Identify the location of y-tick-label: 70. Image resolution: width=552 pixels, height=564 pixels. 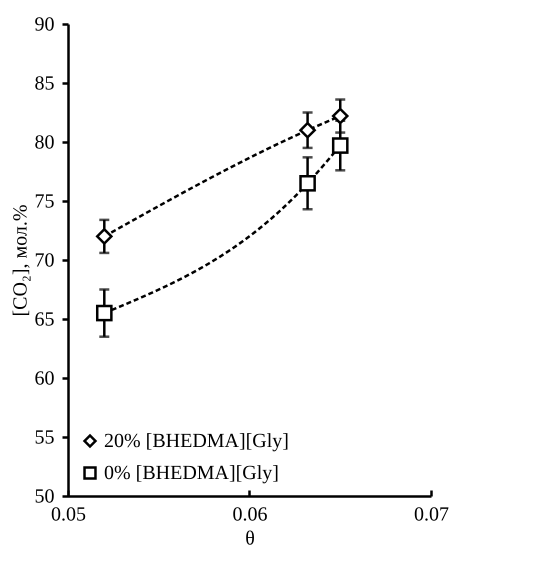
(44, 261).